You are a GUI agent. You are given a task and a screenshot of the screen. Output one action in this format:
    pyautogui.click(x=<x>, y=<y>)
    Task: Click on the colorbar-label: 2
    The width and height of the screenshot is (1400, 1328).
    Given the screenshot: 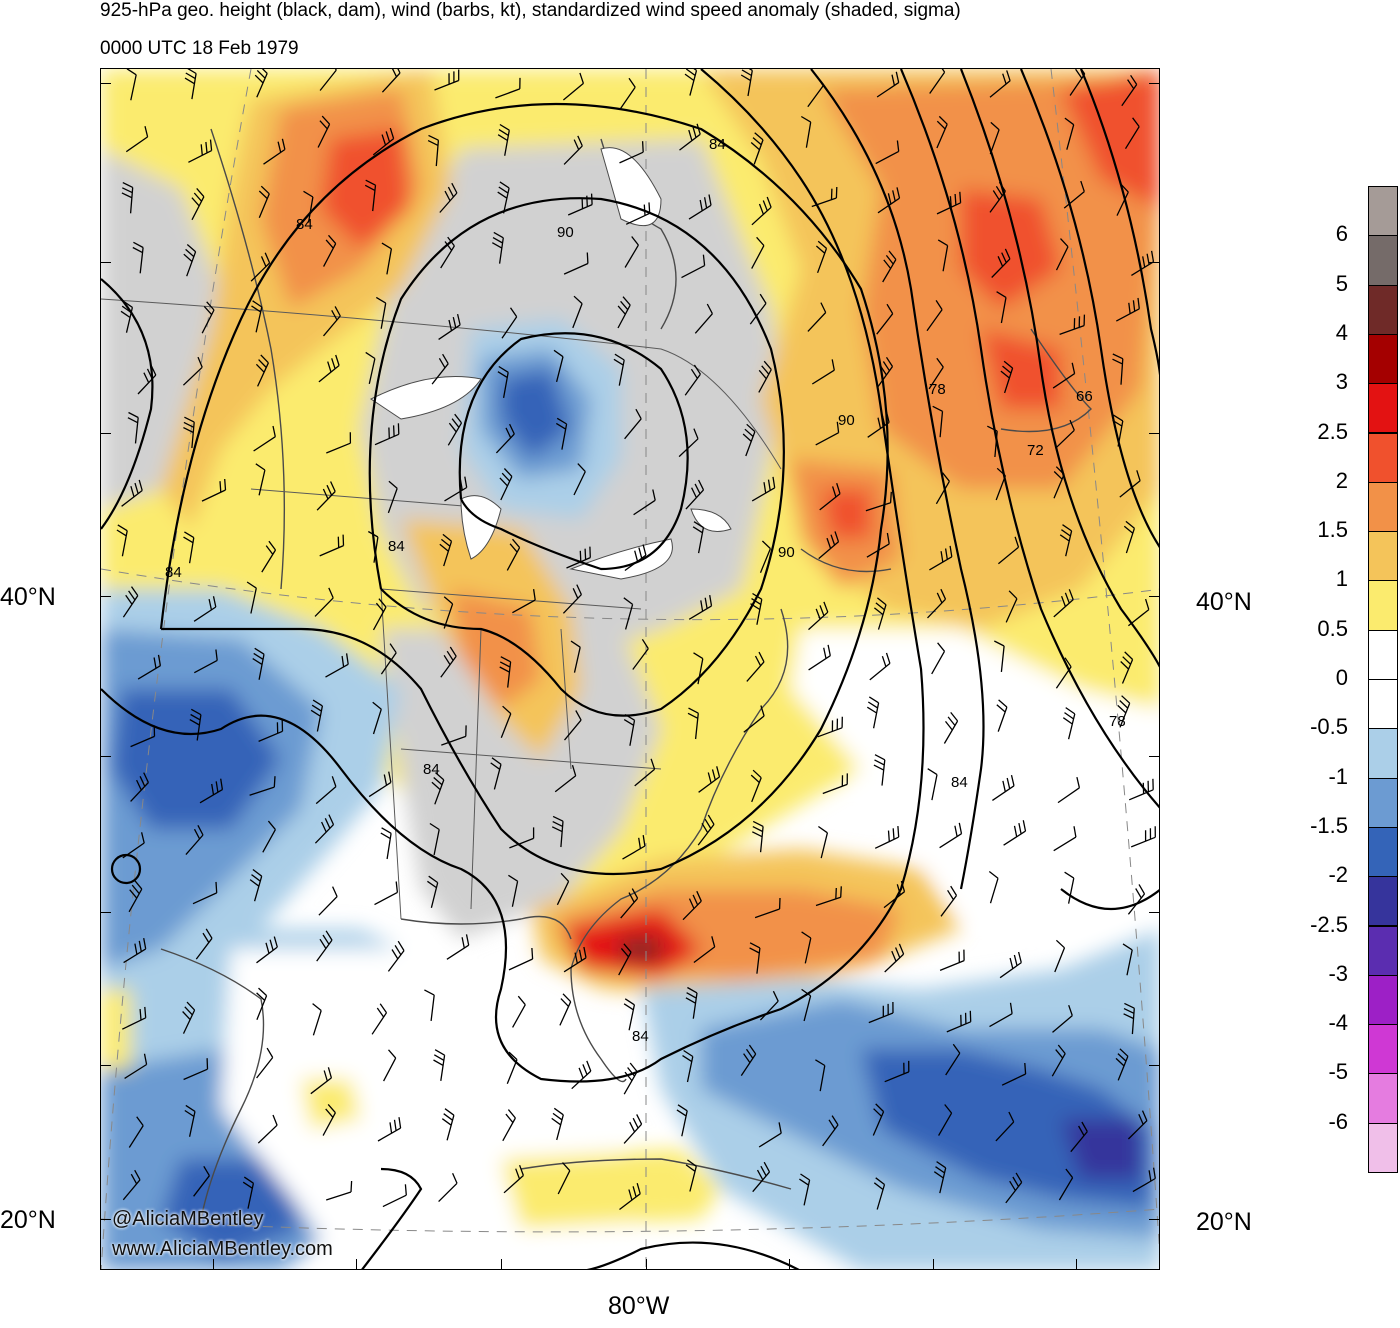 What is the action you would take?
    pyautogui.click(x=1341, y=480)
    